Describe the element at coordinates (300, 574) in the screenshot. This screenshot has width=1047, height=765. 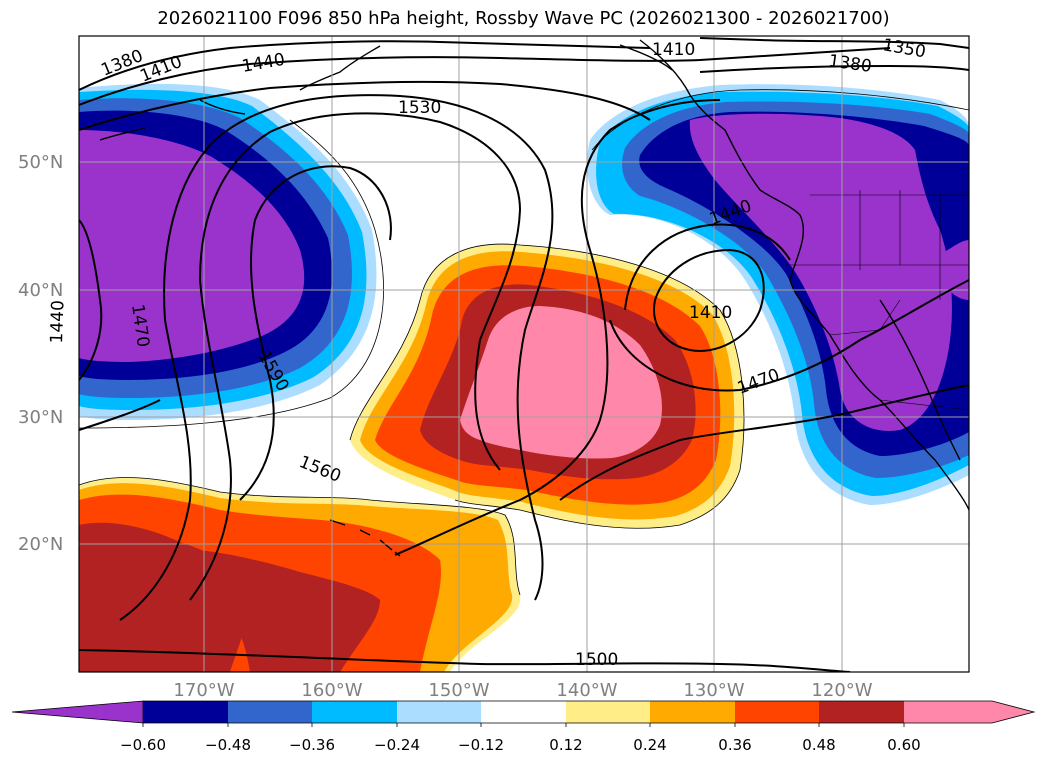
I see `positive-anomaly-south` at that location.